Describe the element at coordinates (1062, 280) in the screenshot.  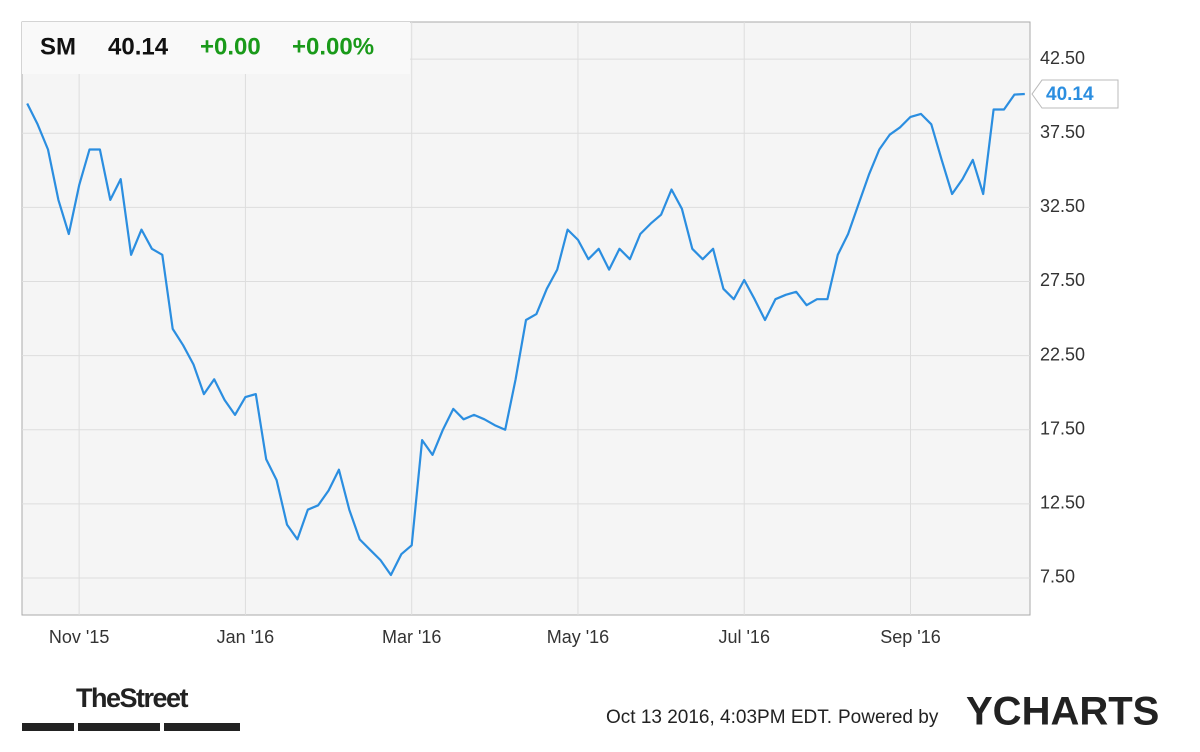
I see `y-tick-label: 27.50` at that location.